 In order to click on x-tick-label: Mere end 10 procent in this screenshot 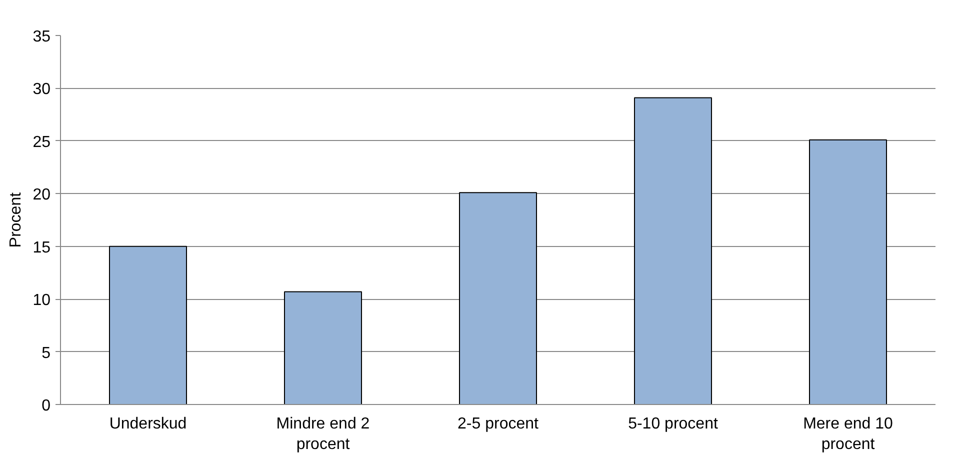, I will do `click(848, 434)`.